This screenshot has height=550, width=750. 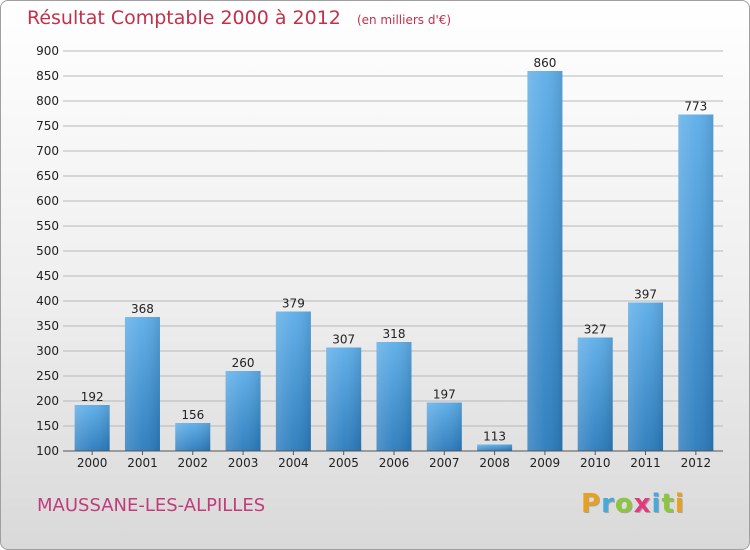 I want to click on bar-shade-2000, so click(x=92, y=428).